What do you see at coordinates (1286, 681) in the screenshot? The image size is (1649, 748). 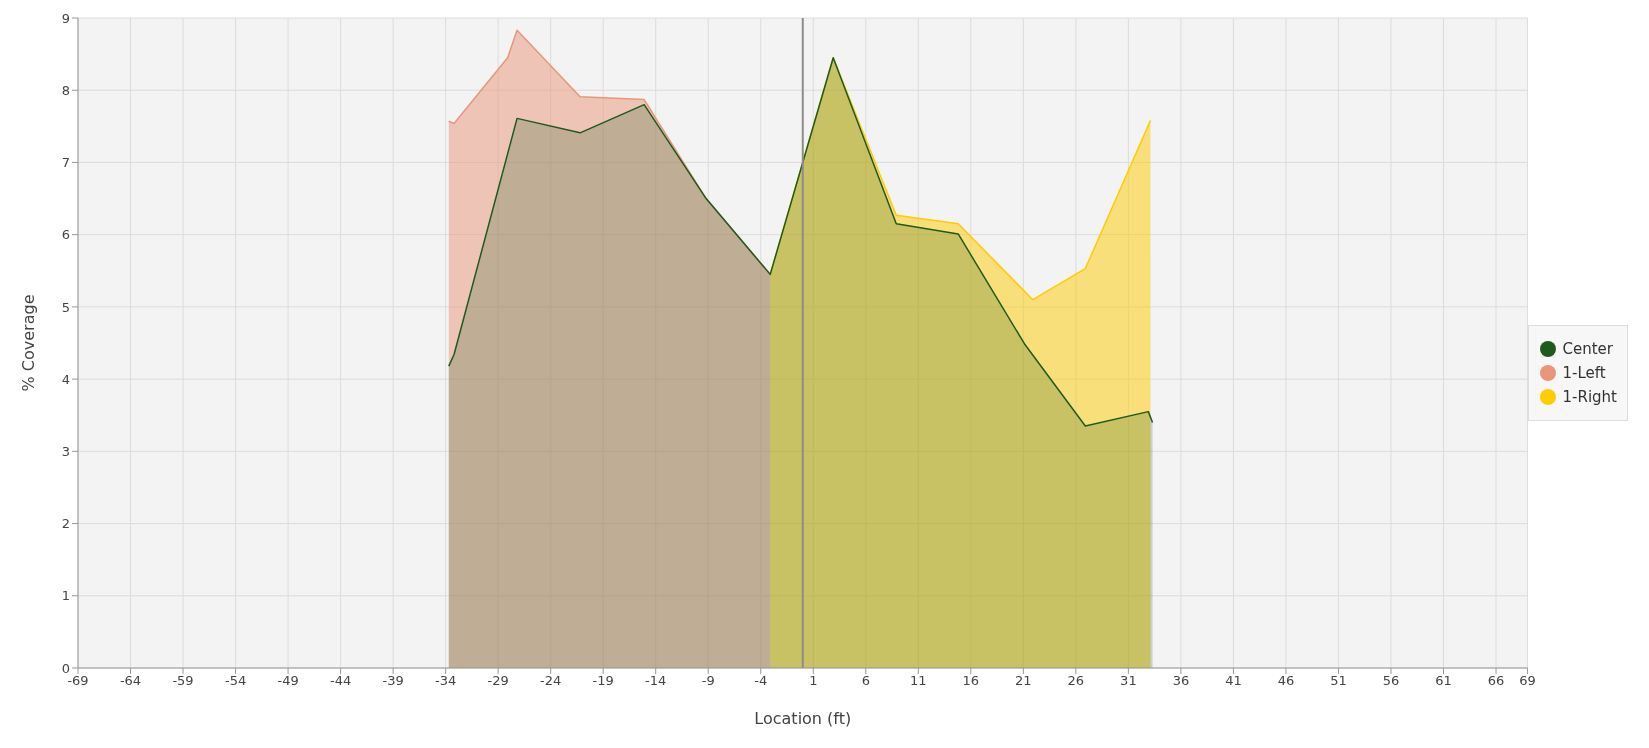 I see `x-tick-label: 46` at bounding box center [1286, 681].